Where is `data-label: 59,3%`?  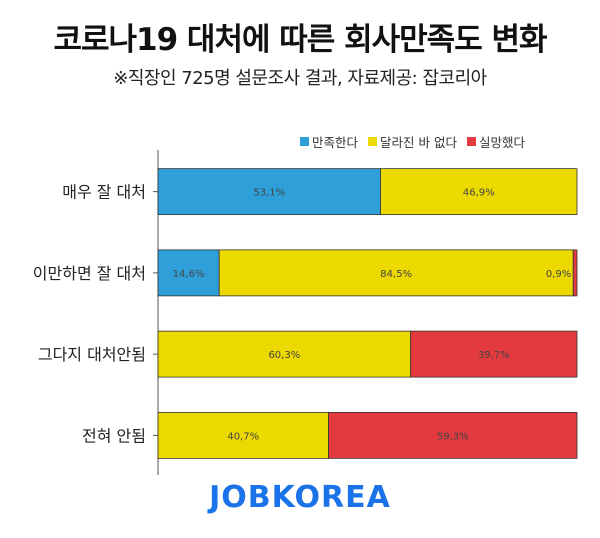
data-label: 59,3% is located at coordinates (453, 436).